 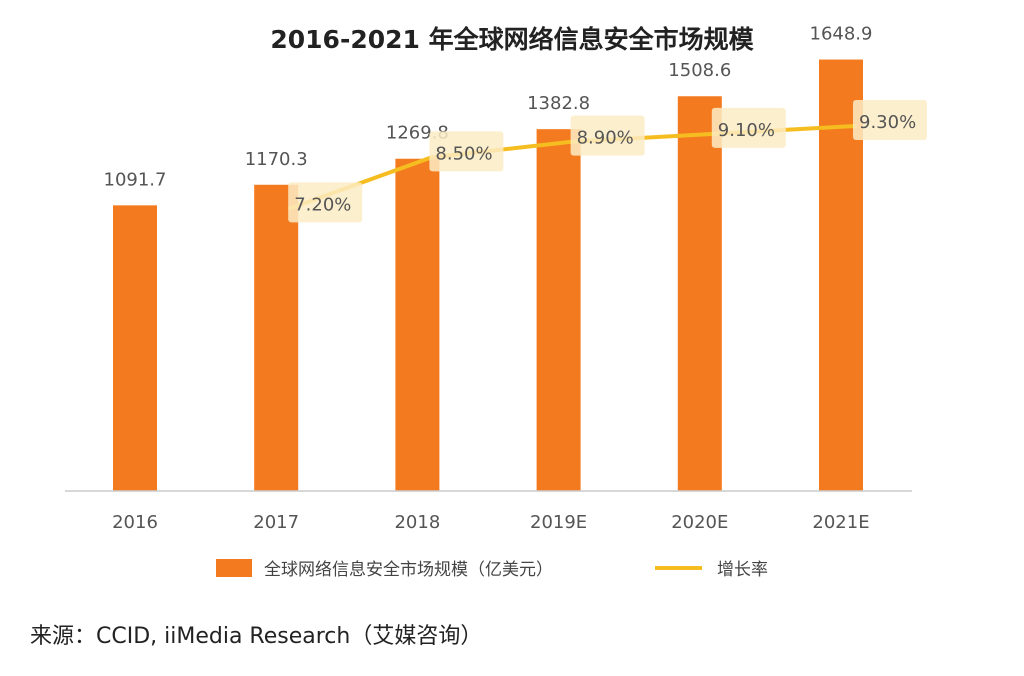 What do you see at coordinates (234, 568) in the screenshot?
I see `legend-bar-swatch` at bounding box center [234, 568].